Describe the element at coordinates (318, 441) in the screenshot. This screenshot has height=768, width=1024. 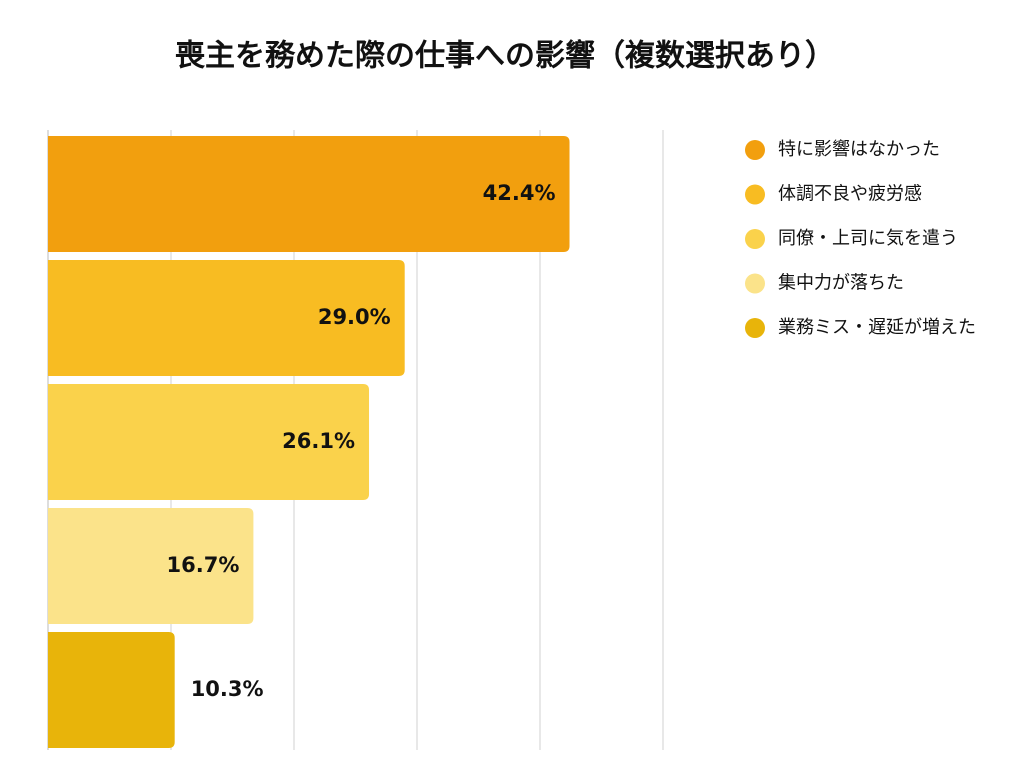
I see `value-label: 26.1%` at that location.